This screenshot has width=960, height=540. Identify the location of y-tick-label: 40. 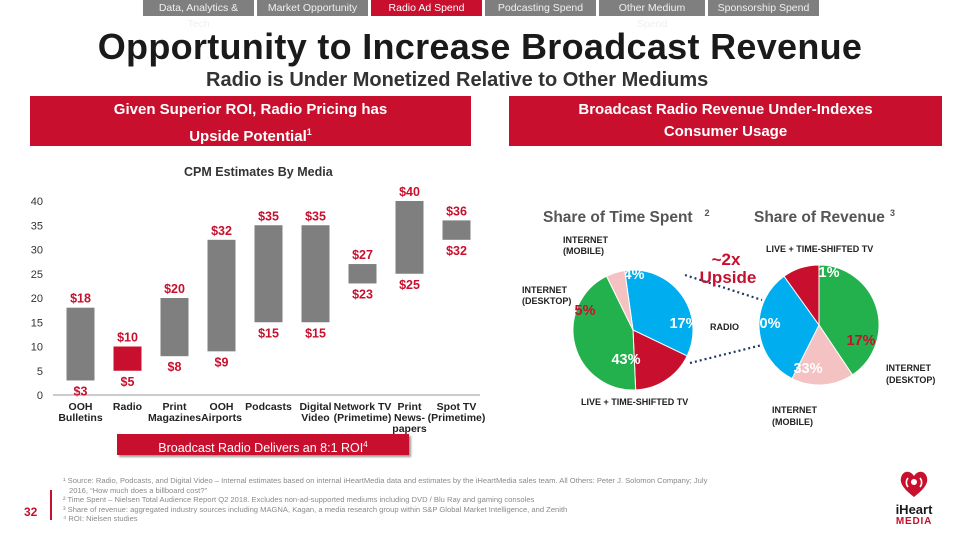
(37, 202).